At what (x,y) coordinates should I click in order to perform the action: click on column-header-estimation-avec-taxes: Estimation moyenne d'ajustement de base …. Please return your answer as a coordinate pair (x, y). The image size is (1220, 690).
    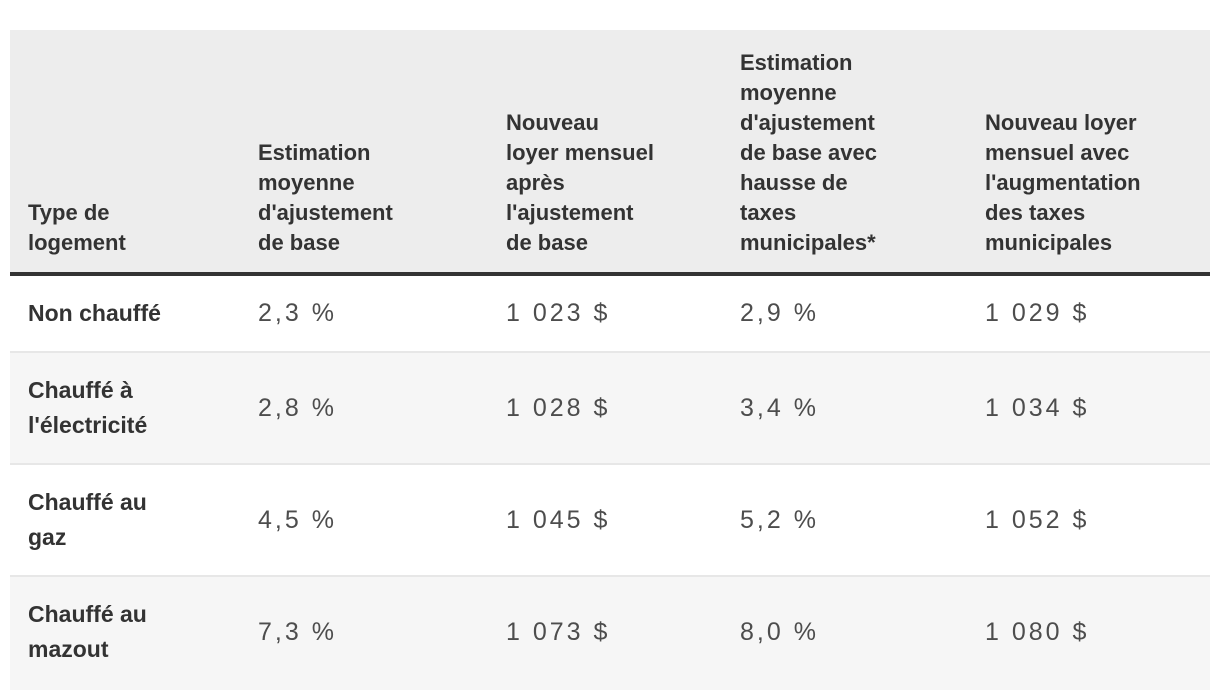
    Looking at the image, I should click on (862, 153).